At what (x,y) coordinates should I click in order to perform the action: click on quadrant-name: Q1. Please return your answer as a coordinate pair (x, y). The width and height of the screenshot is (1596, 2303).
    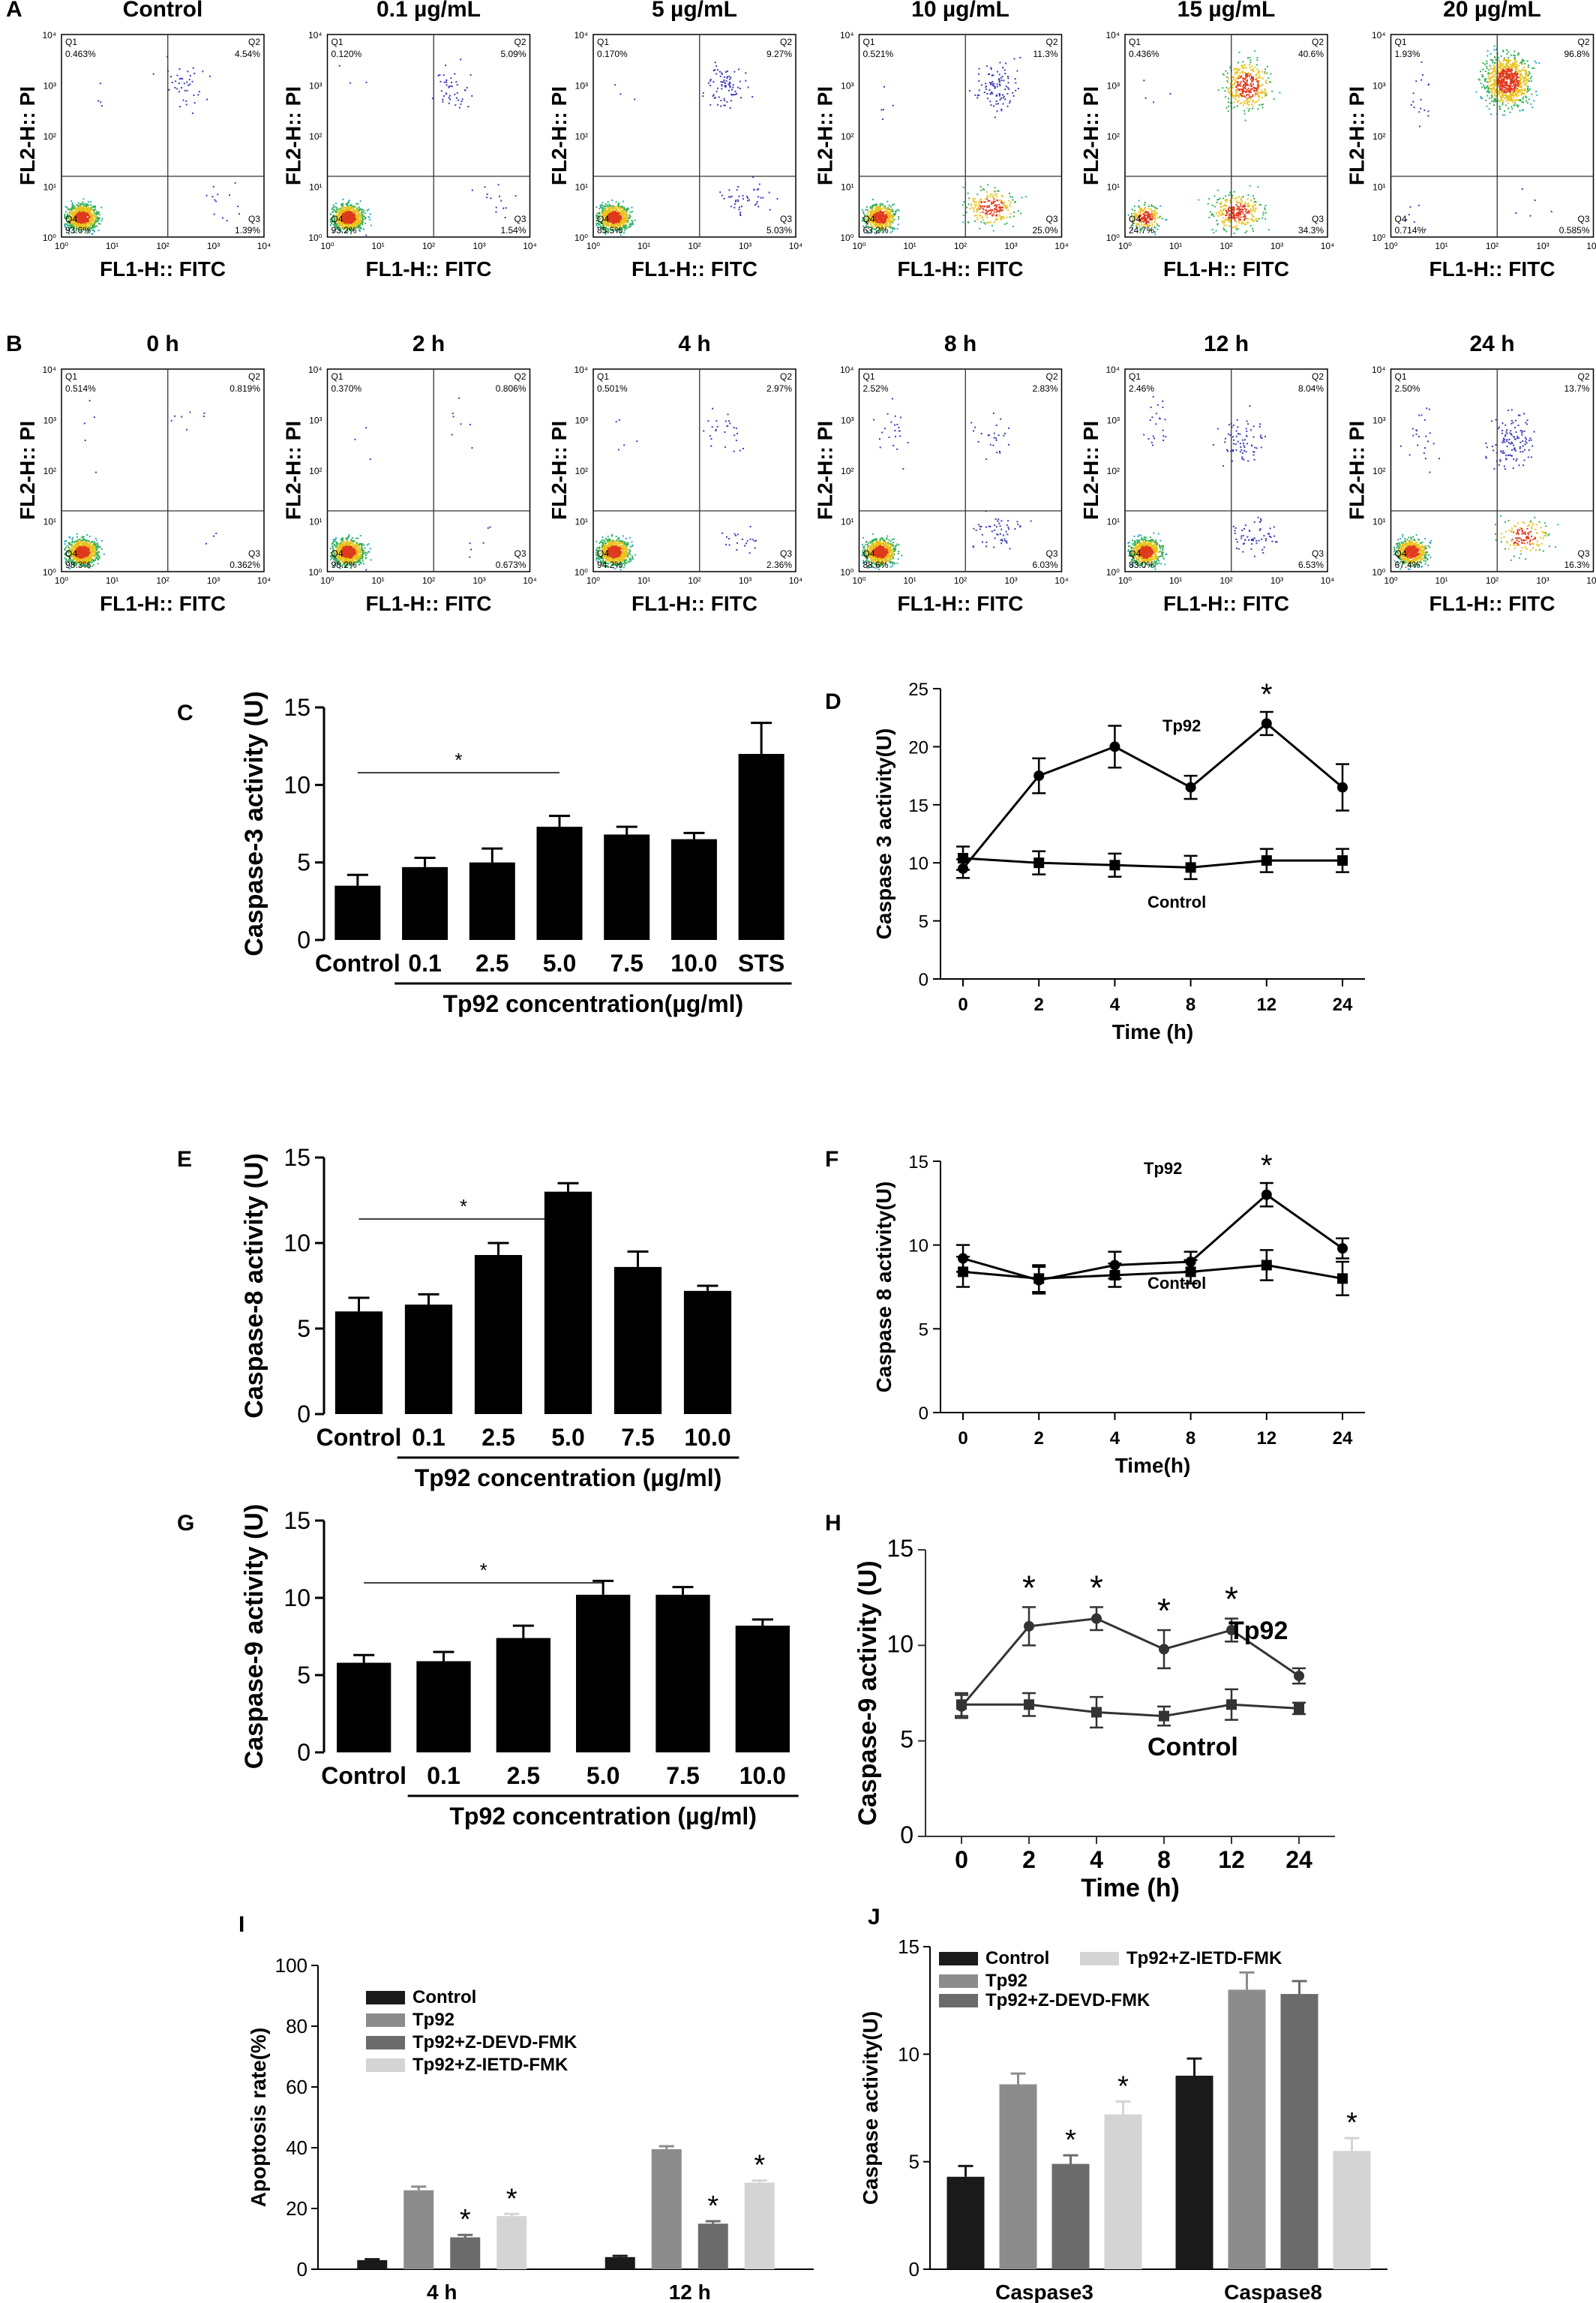
    Looking at the image, I should click on (603, 42).